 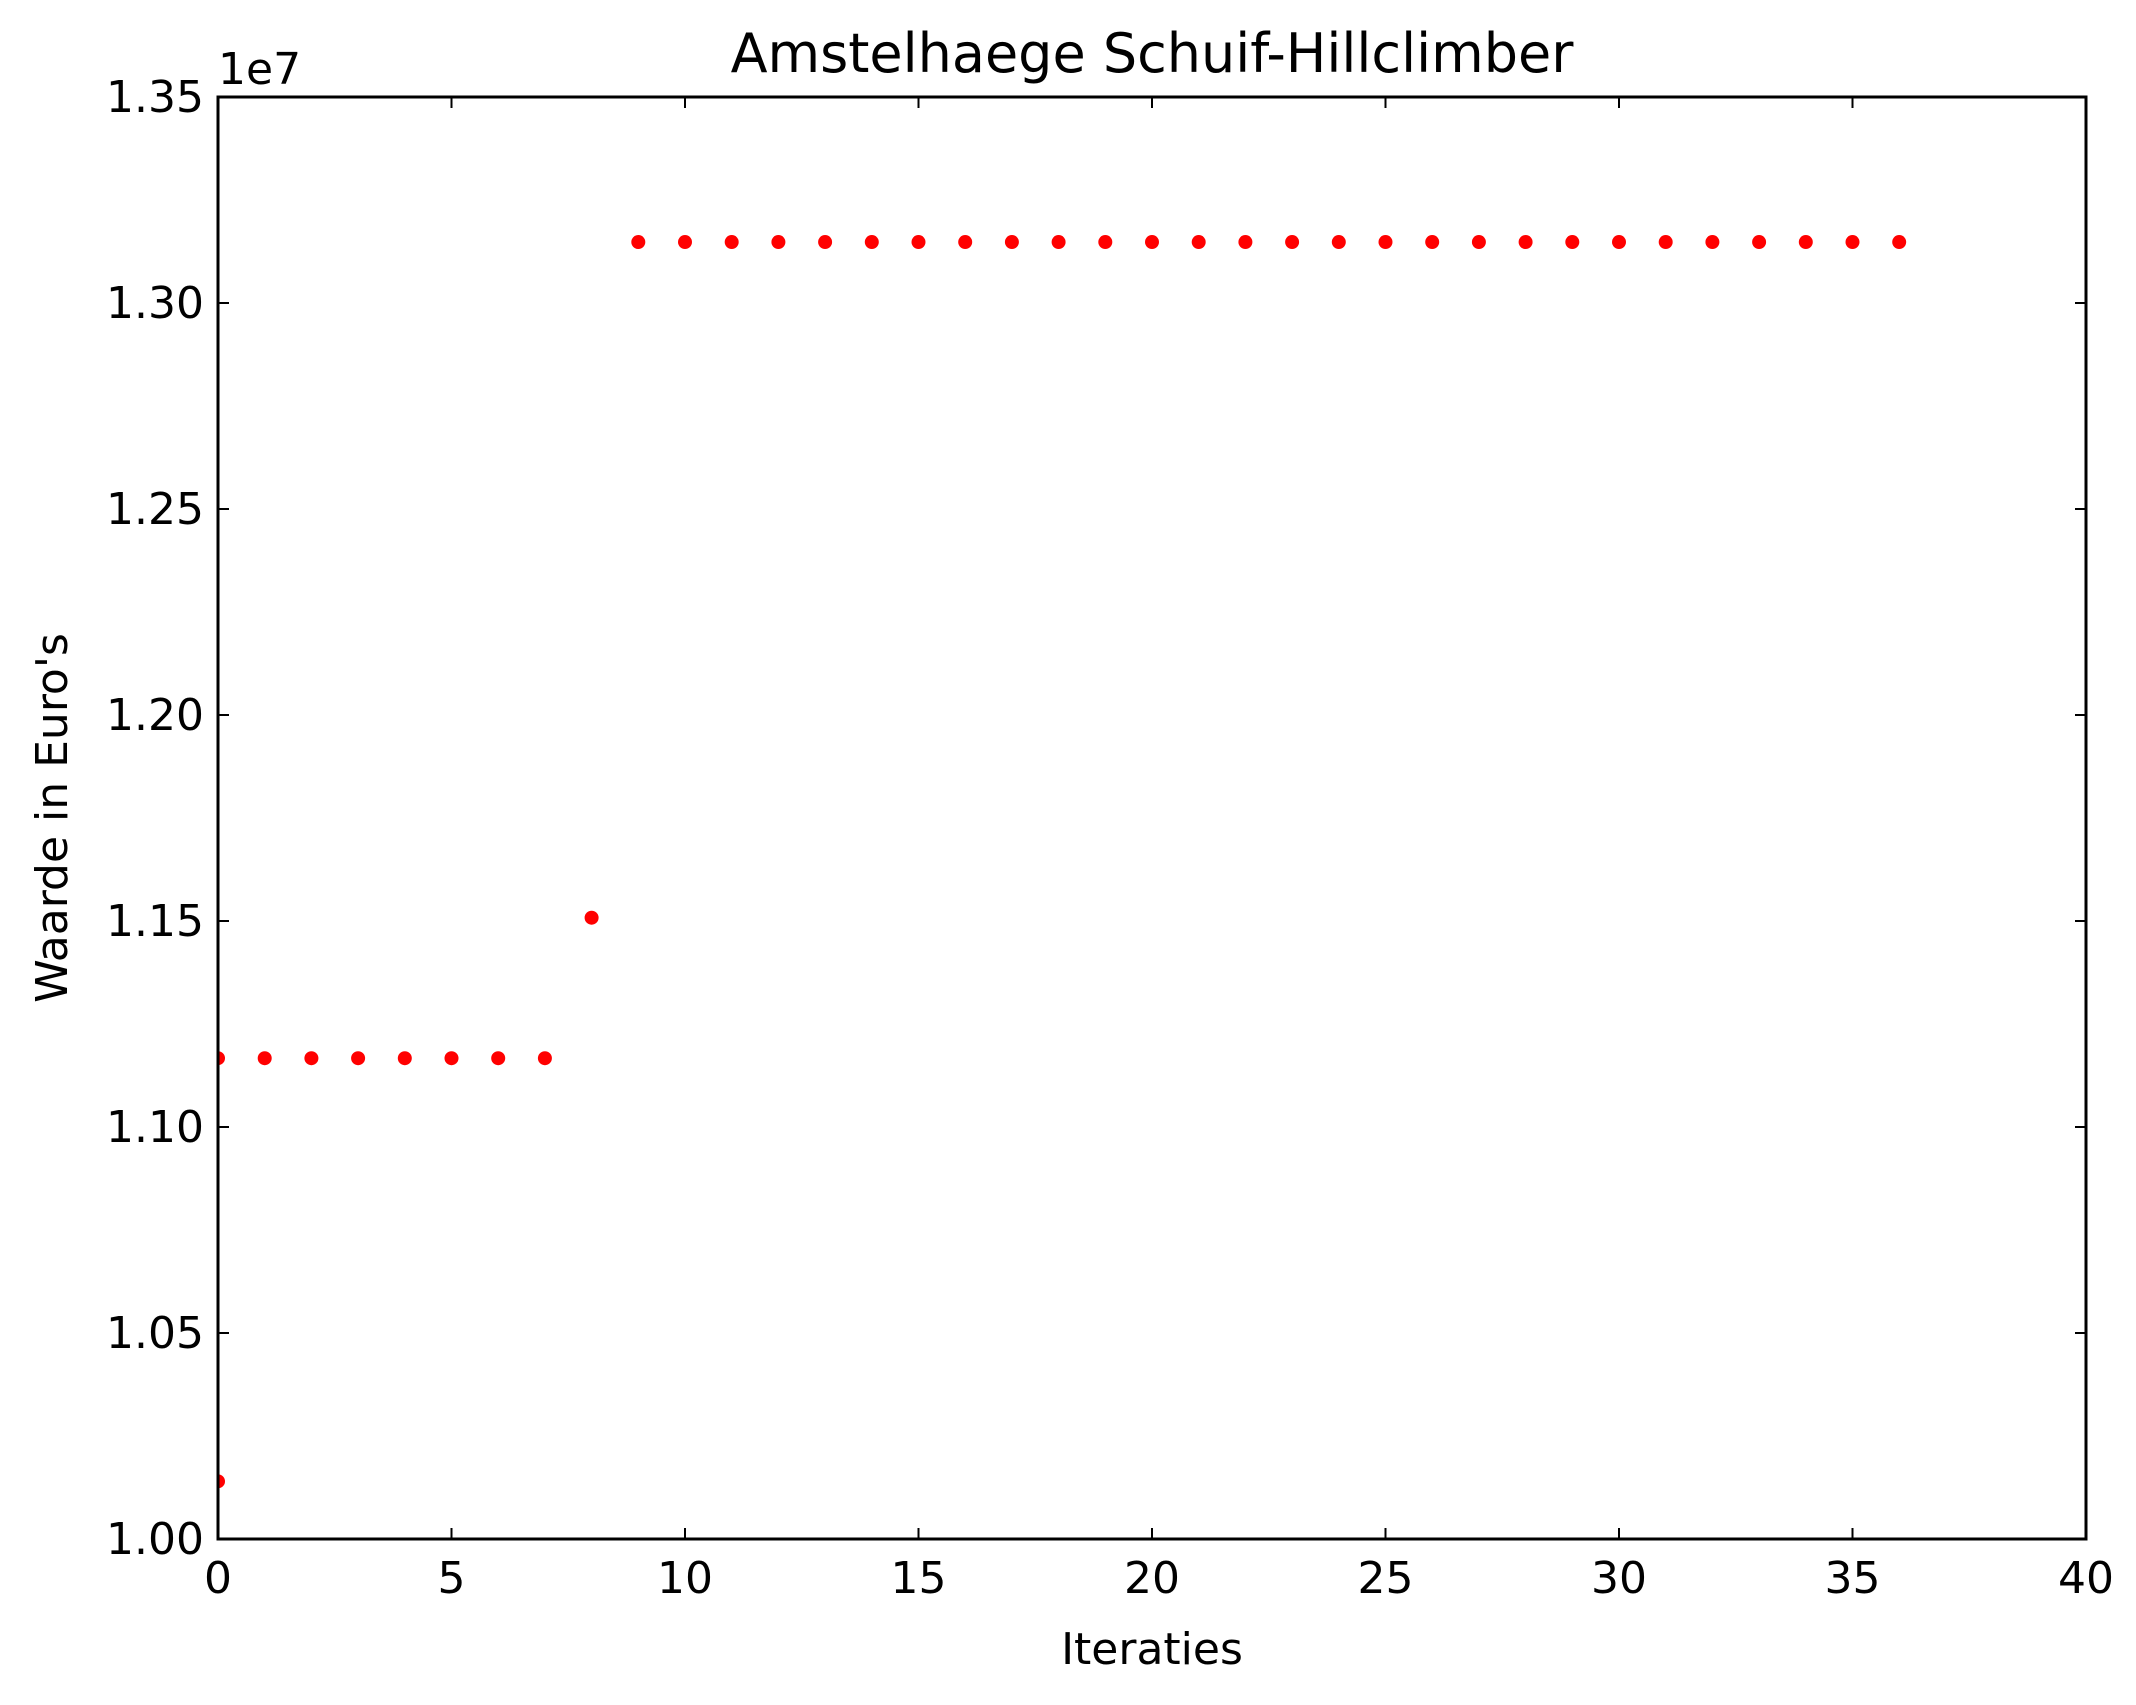 What do you see at coordinates (52, 818) in the screenshot?
I see `y-axis-label: Waarde in Euro's` at bounding box center [52, 818].